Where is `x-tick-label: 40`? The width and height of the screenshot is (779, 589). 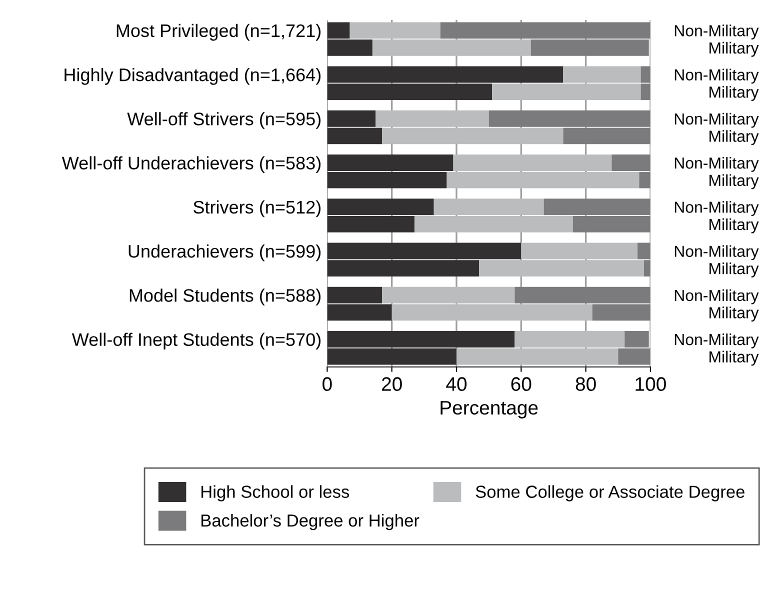 x-tick-label: 40 is located at coordinates (456, 384).